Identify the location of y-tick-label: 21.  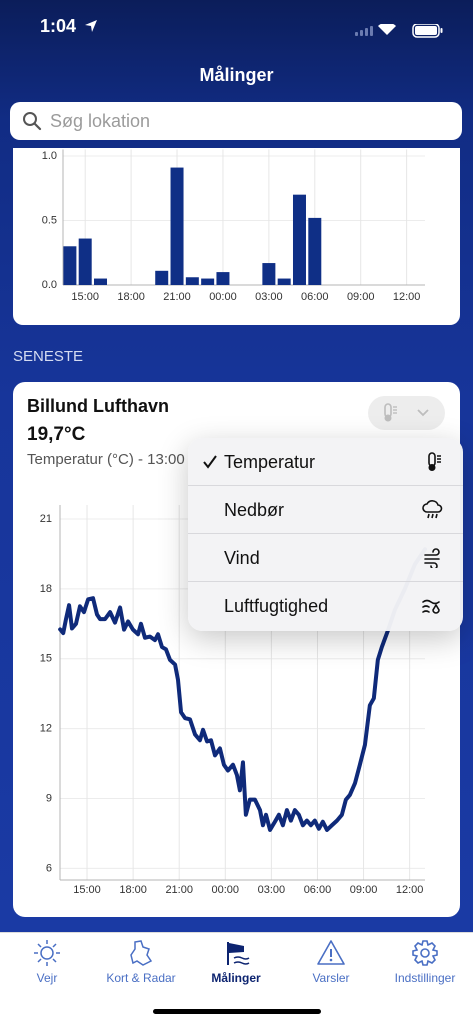
(46, 519).